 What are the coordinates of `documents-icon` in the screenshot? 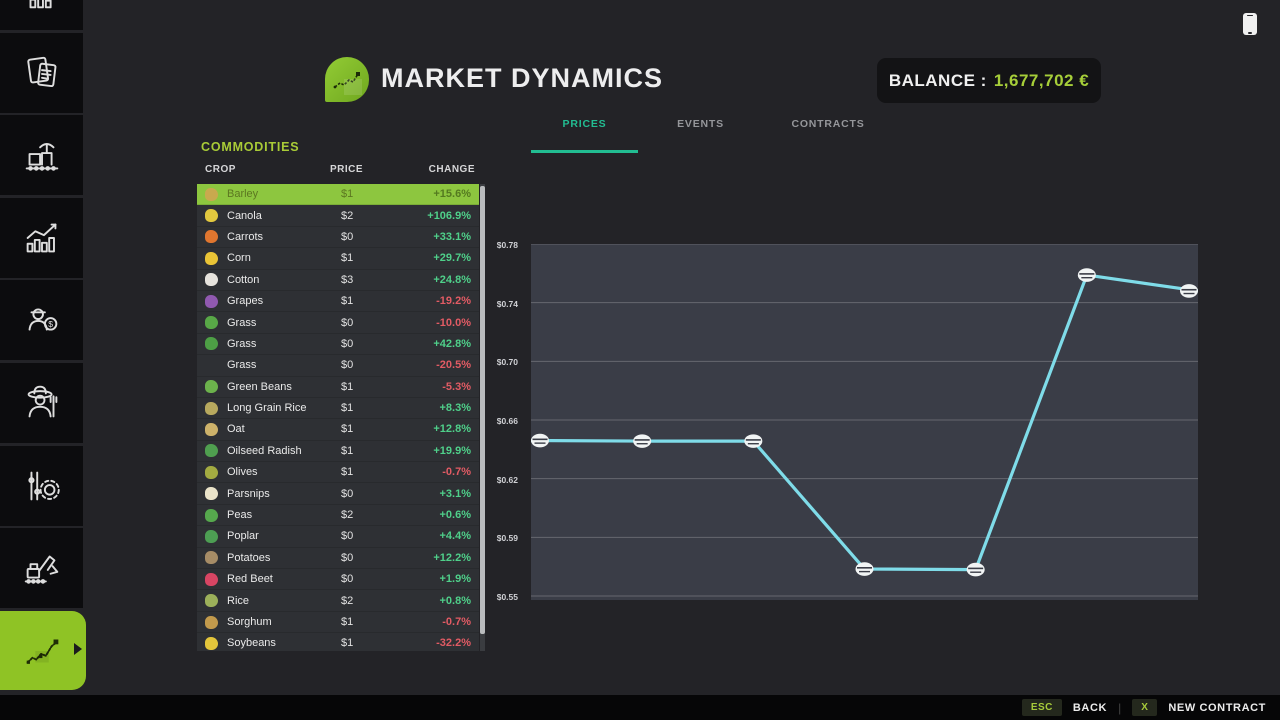 It's located at (41, 72).